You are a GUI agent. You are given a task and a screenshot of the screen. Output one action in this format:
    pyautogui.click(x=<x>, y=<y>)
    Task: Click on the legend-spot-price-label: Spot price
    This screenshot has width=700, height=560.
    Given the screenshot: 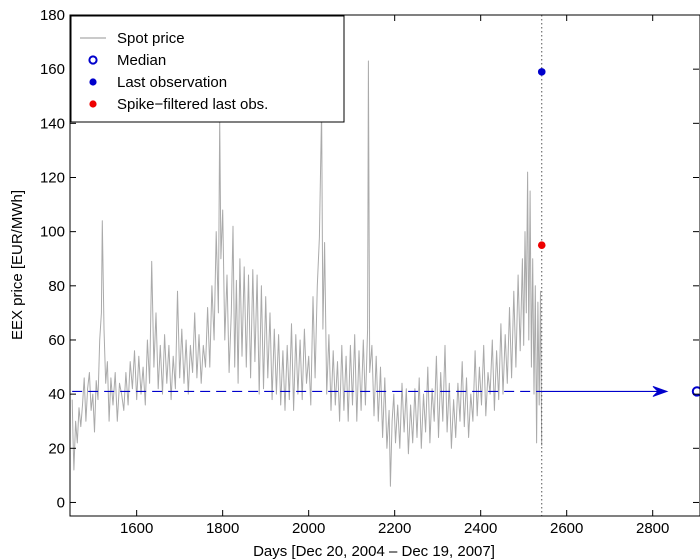 What is the action you would take?
    pyautogui.click(x=151, y=38)
    